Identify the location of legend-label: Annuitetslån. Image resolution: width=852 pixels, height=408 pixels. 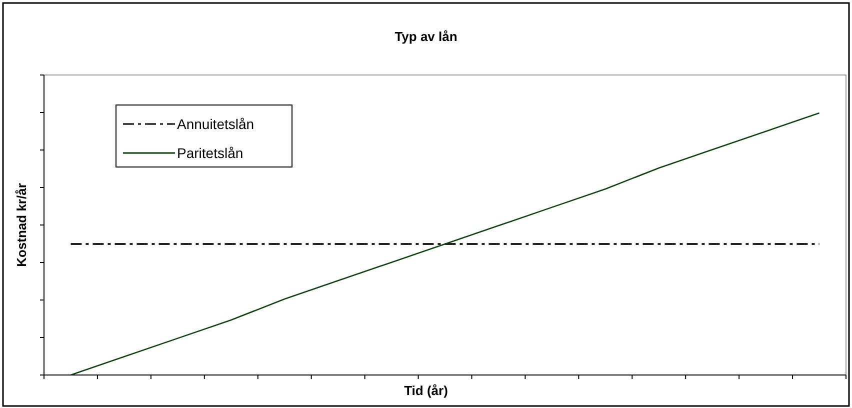
(215, 124).